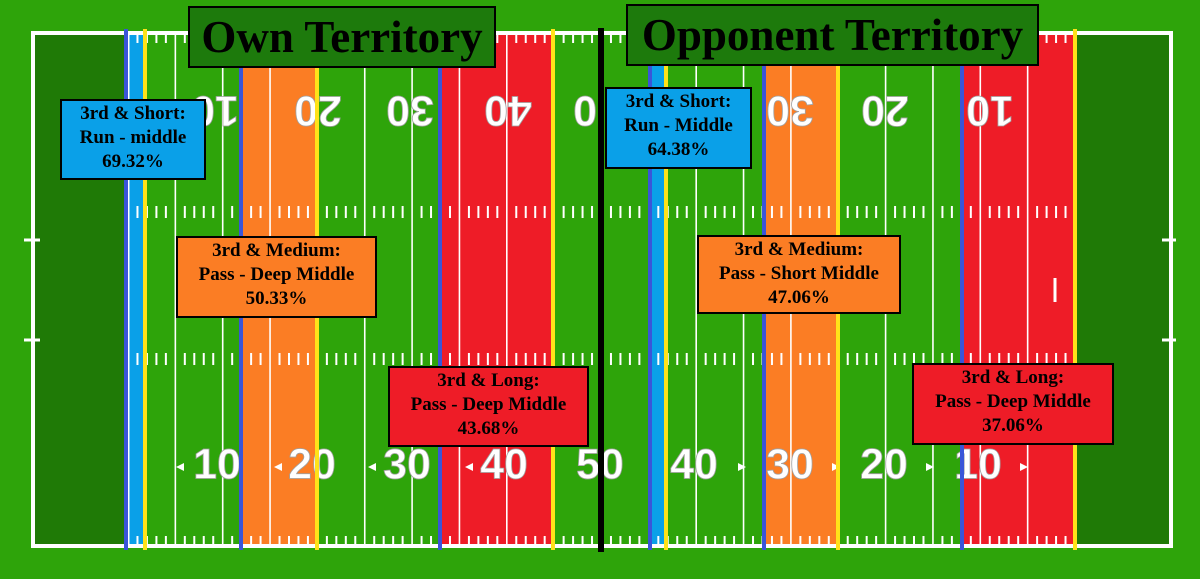  I want to click on opponent-medium-yardage-box: 3rd & Medium: Pass - Short Middle 47.06%, so click(799, 274).